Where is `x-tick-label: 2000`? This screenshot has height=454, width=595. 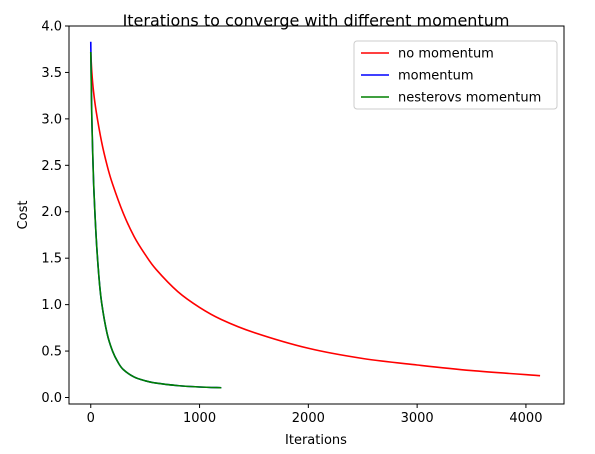 x-tick-label: 2000 is located at coordinates (308, 418).